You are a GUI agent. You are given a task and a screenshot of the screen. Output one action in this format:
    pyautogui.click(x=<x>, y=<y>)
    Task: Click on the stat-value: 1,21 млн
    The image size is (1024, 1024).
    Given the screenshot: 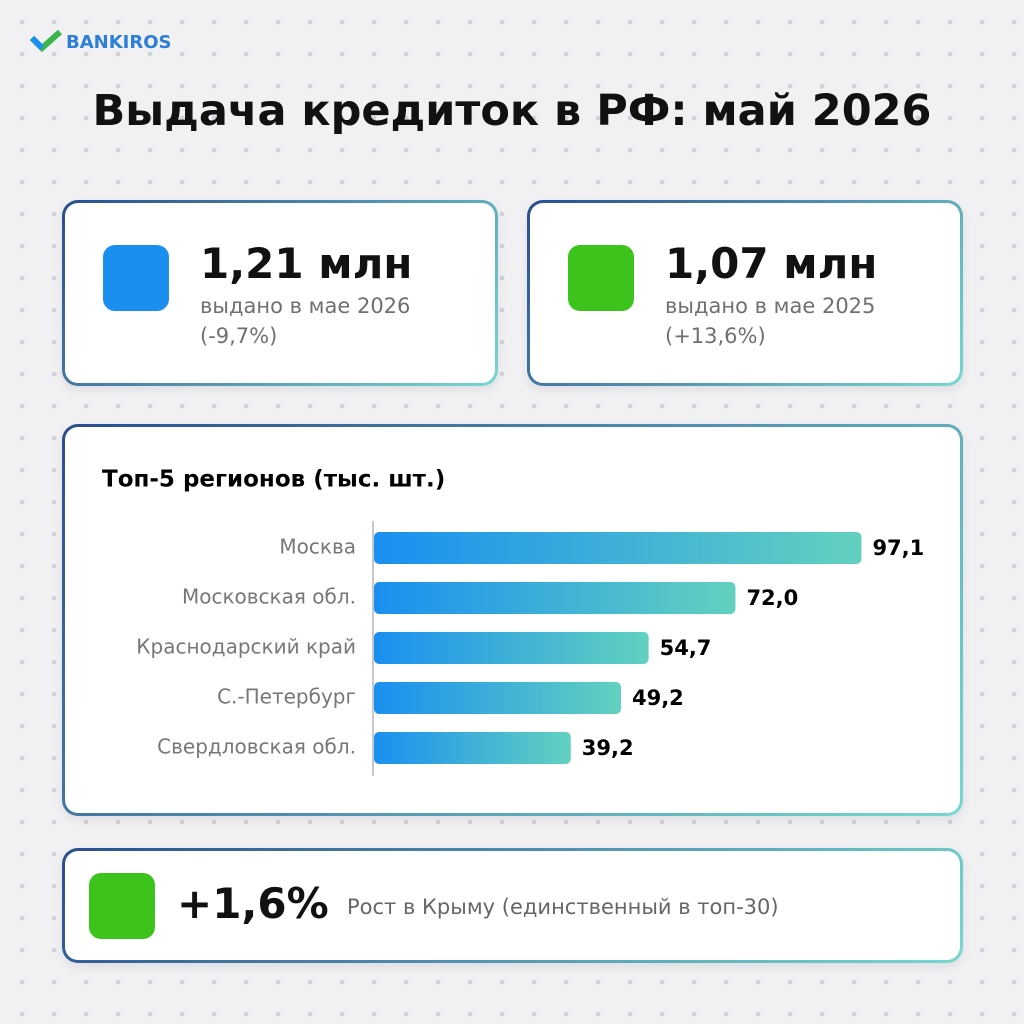 What is the action you would take?
    pyautogui.click(x=306, y=263)
    